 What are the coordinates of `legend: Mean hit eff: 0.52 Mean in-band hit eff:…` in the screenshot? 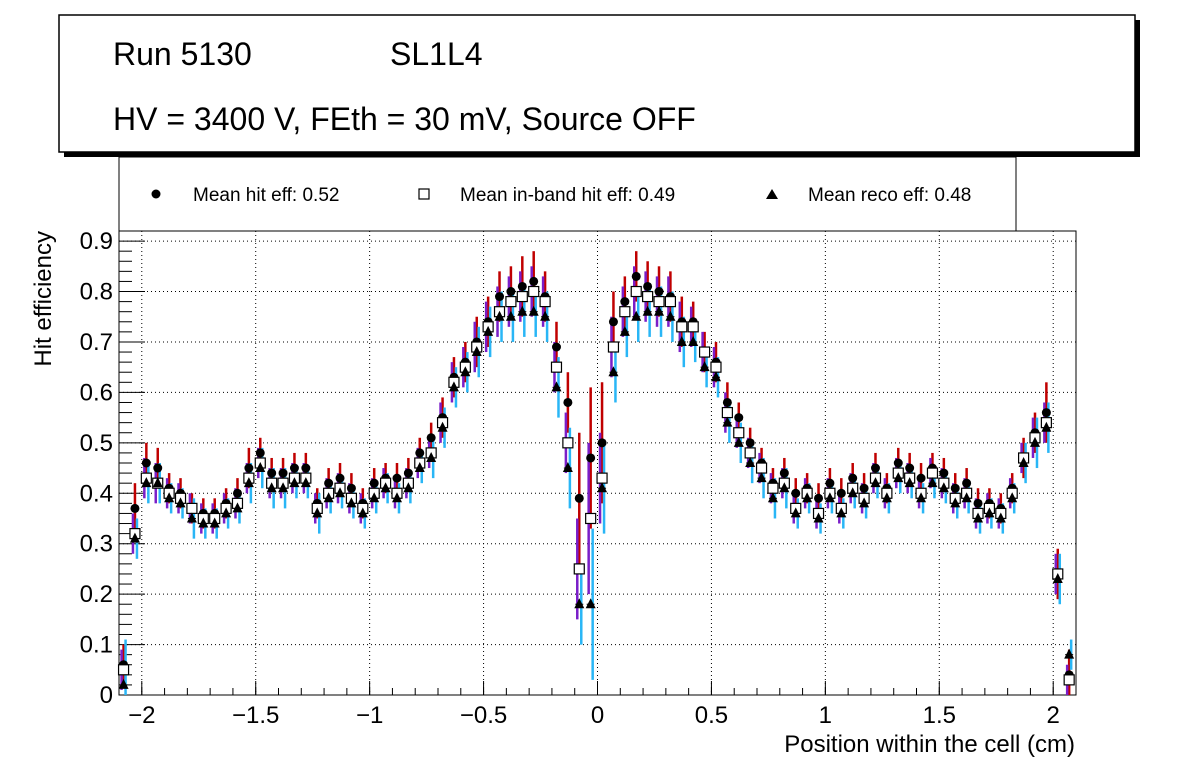 It's located at (561, 195).